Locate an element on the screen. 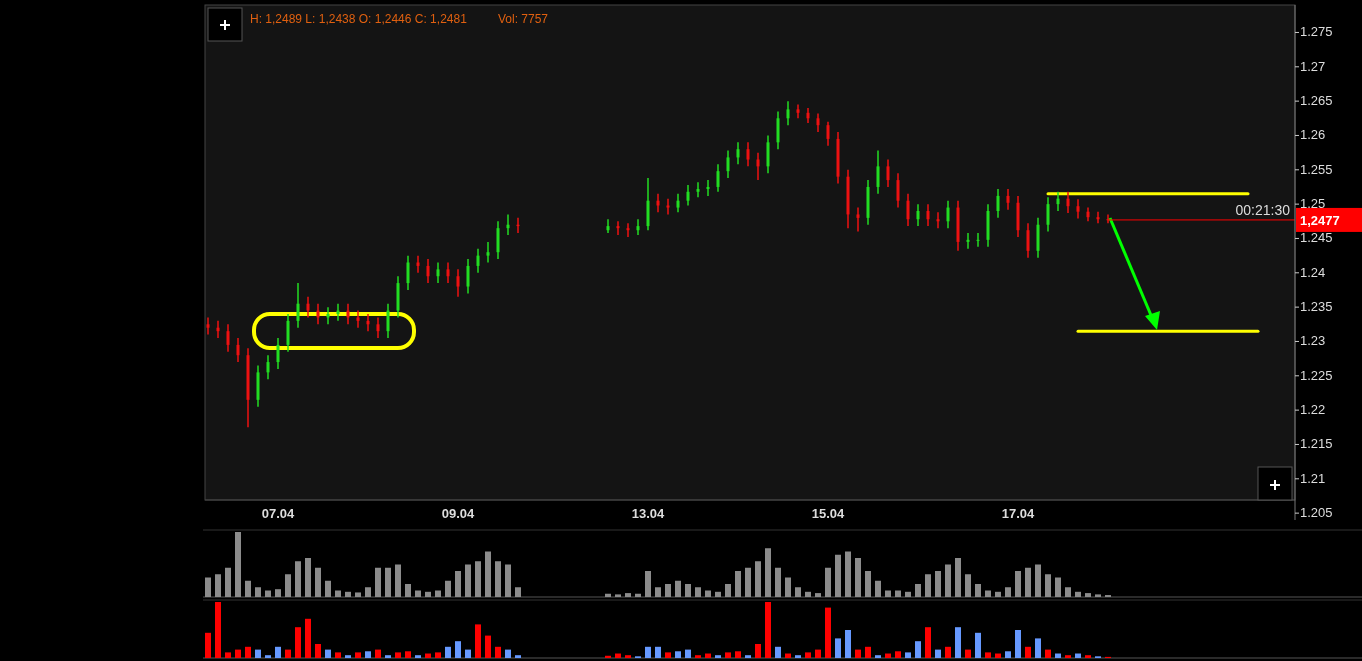  annotation: Vol: 7757 is located at coordinates (523, 19).